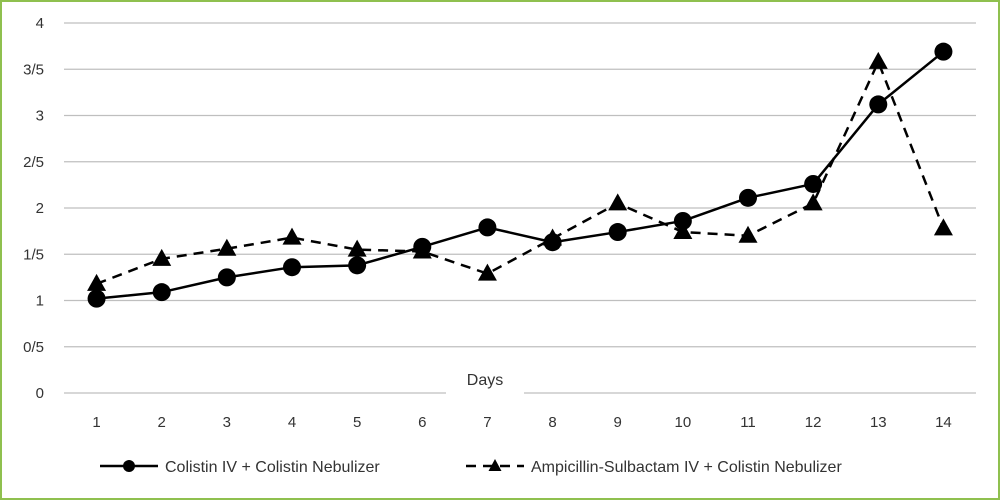 The width and height of the screenshot is (1000, 500). Describe the element at coordinates (943, 422) in the screenshot. I see `x-tick-label: 14` at that location.